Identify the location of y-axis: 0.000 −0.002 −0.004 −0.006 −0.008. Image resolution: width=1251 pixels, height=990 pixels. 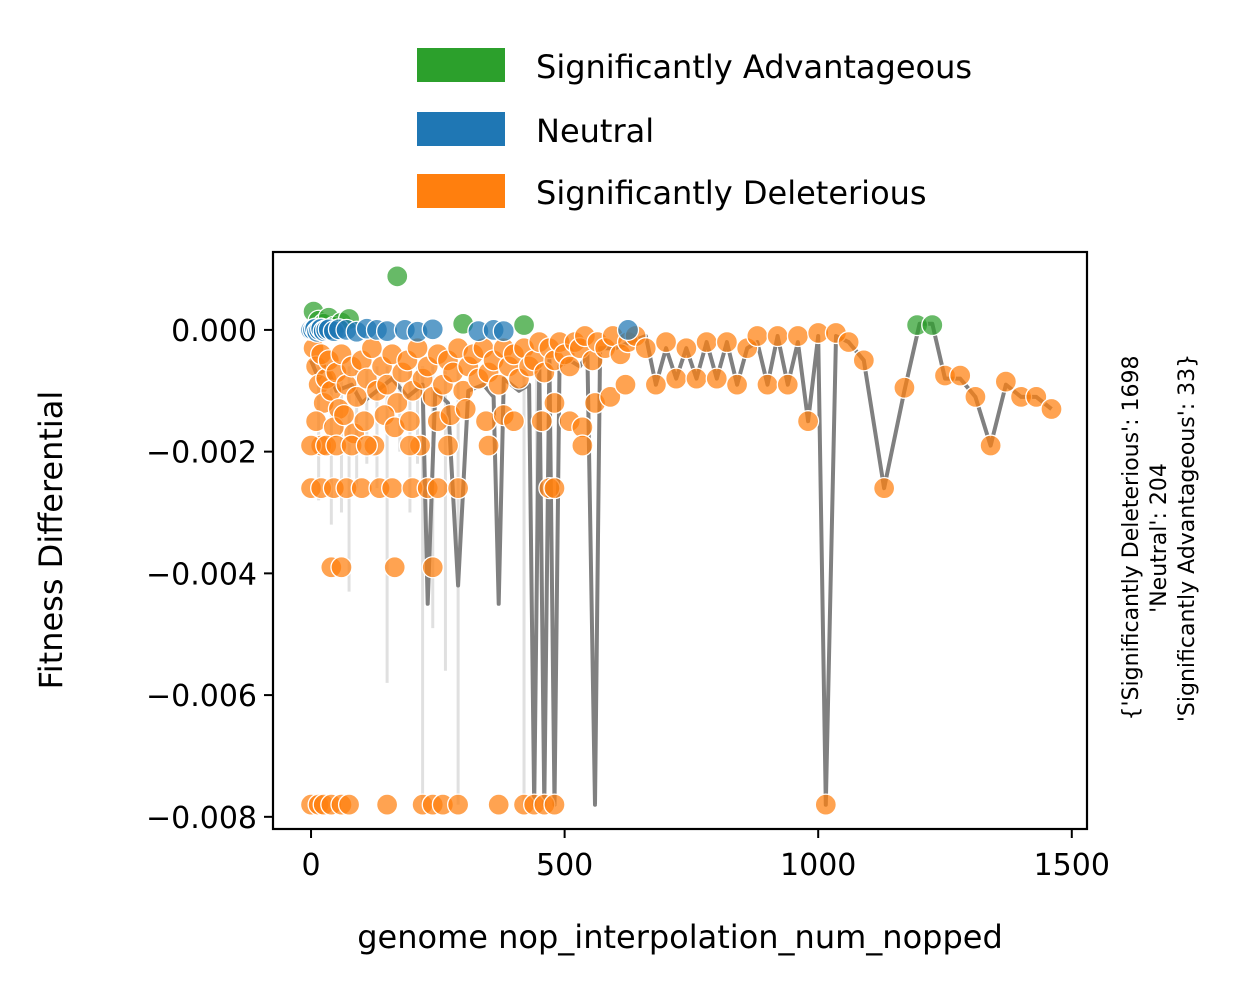
(209, 575).